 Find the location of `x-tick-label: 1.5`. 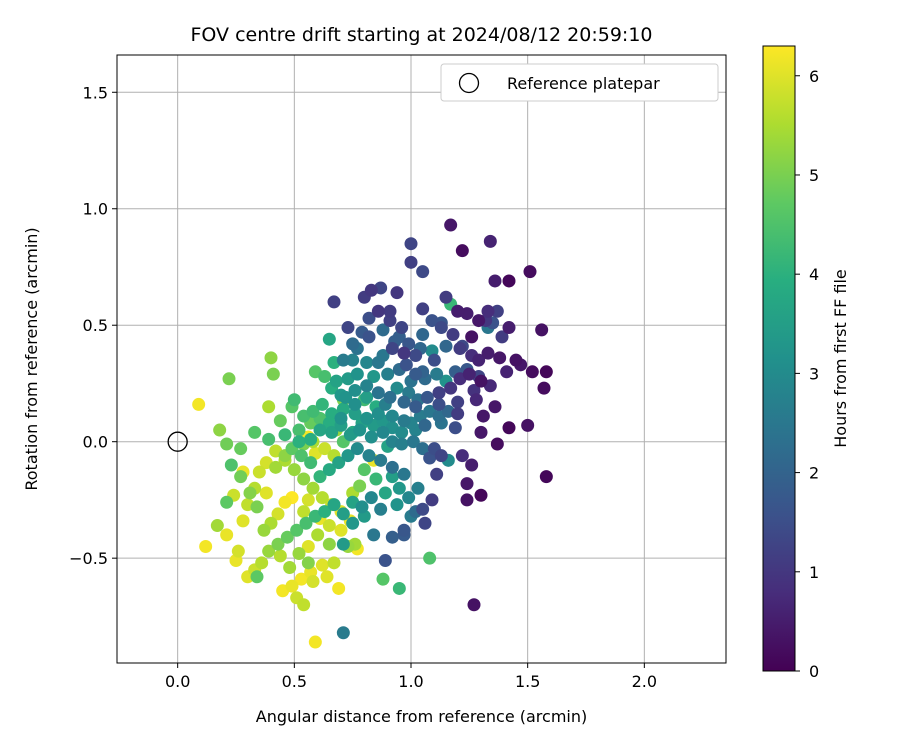

x-tick-label: 1.5 is located at coordinates (527, 681).